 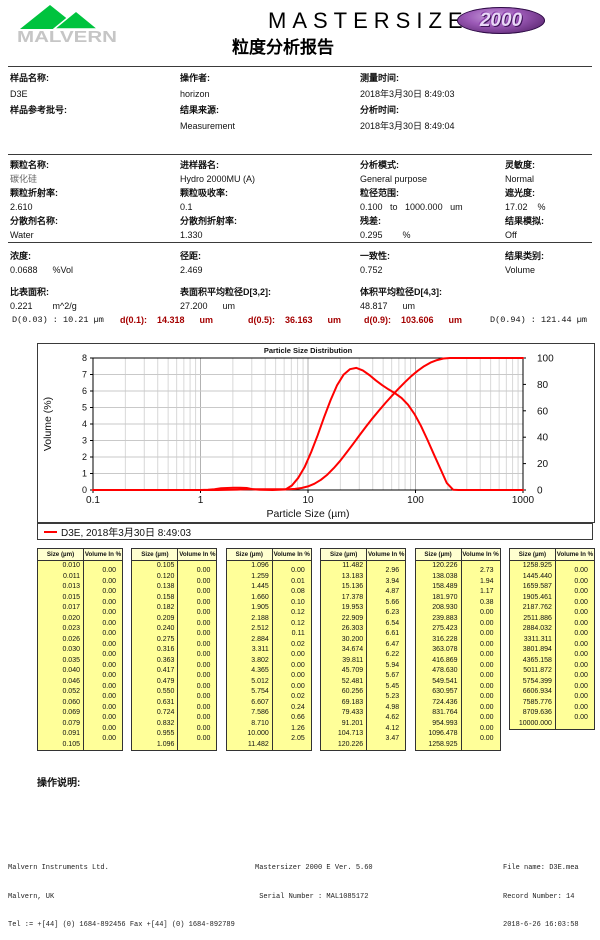 What do you see at coordinates (352, 576) in the screenshot?
I see `size-cell: 13.183` at bounding box center [352, 576].